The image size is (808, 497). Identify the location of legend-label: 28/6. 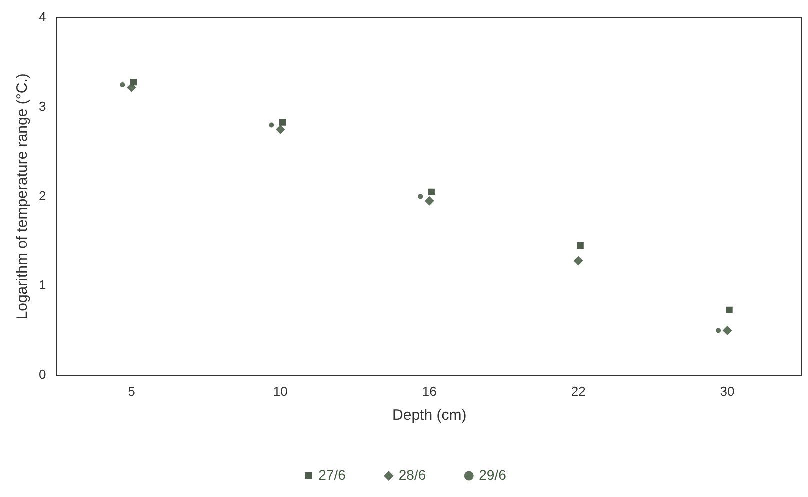
(412, 474).